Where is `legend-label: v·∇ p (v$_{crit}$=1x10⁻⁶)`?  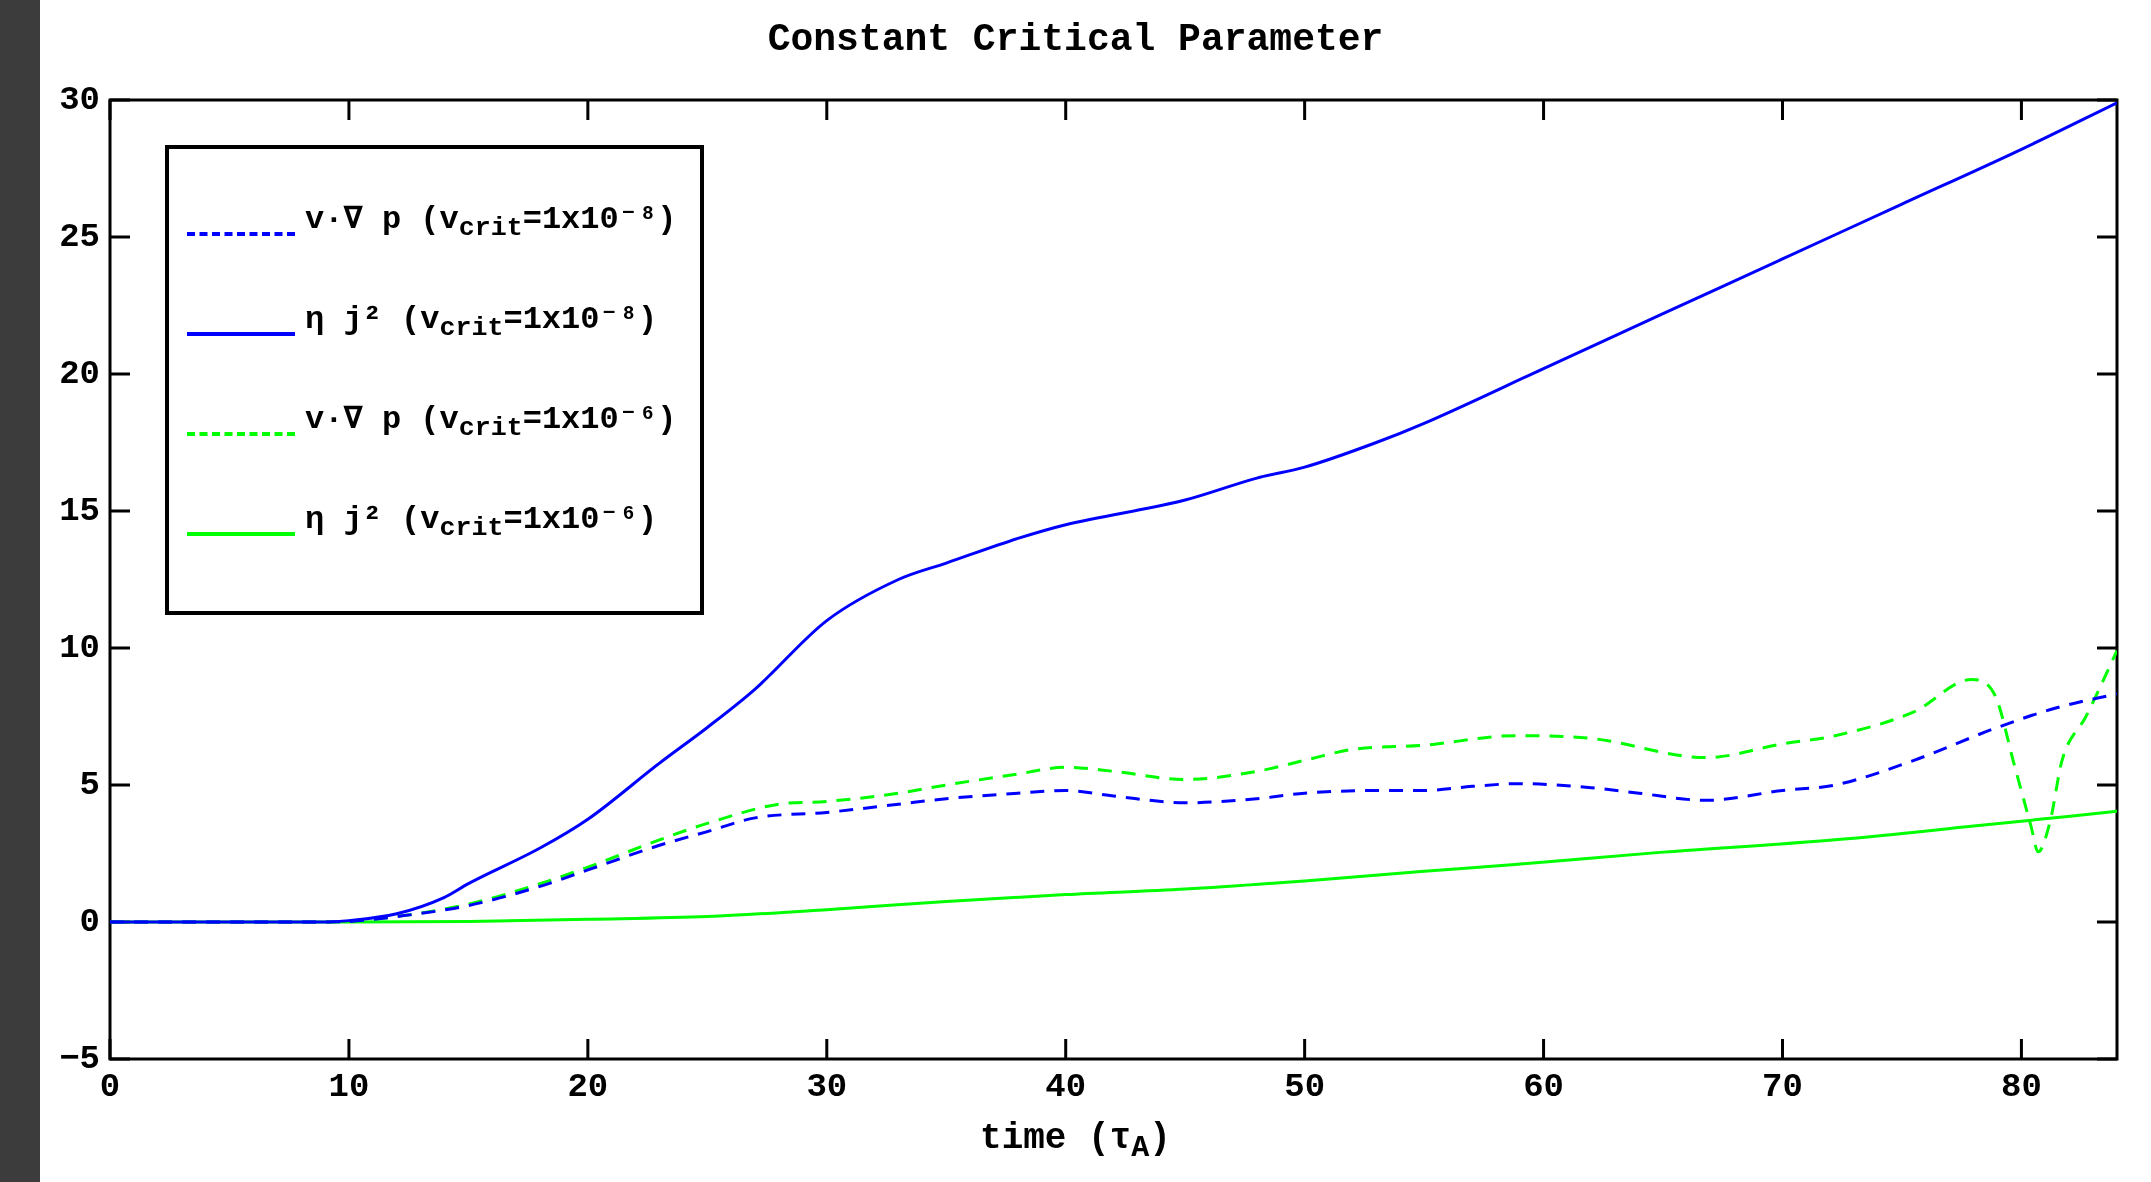 legend-label: v·∇ p (v$_{crit}$=1x10⁻⁶) is located at coordinates (491, 422).